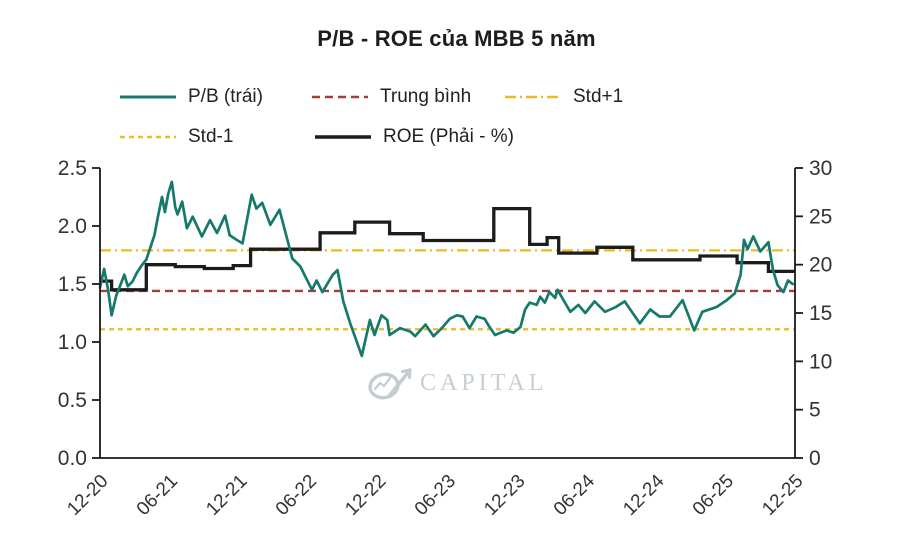 This screenshot has height=552, width=913. Describe the element at coordinates (598, 96) in the screenshot. I see `legend-label-std-plus: Std+1` at that location.